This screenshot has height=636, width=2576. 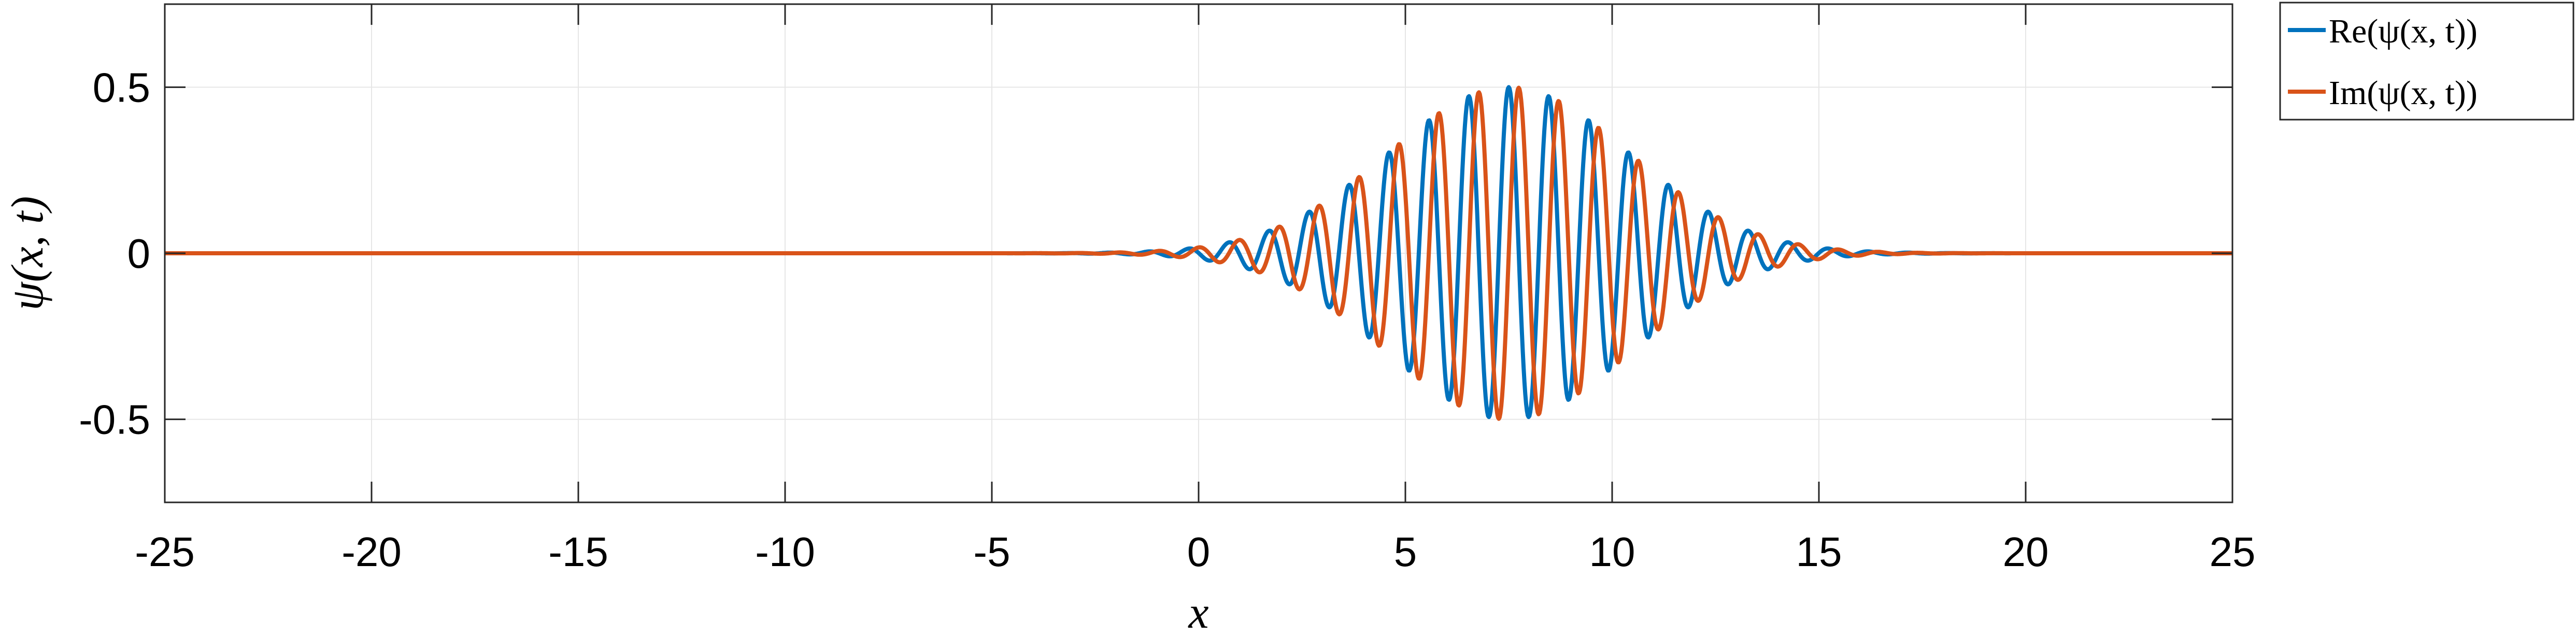 What do you see at coordinates (114, 420) in the screenshot?
I see `y-tick-label: -0.5` at bounding box center [114, 420].